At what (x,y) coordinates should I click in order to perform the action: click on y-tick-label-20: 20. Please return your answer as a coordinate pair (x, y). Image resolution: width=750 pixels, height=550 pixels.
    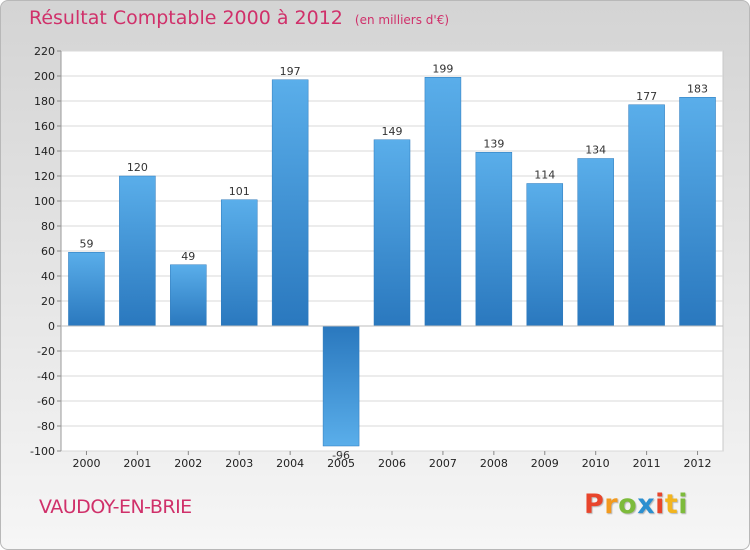
    Looking at the image, I should click on (48, 301).